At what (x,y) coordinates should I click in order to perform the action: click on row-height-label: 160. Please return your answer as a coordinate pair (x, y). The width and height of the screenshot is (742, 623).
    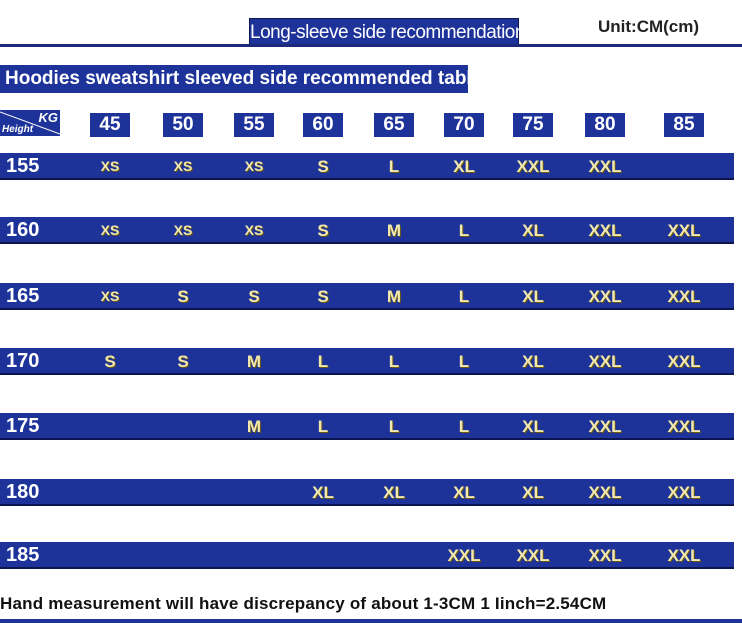
    Looking at the image, I should click on (23, 230).